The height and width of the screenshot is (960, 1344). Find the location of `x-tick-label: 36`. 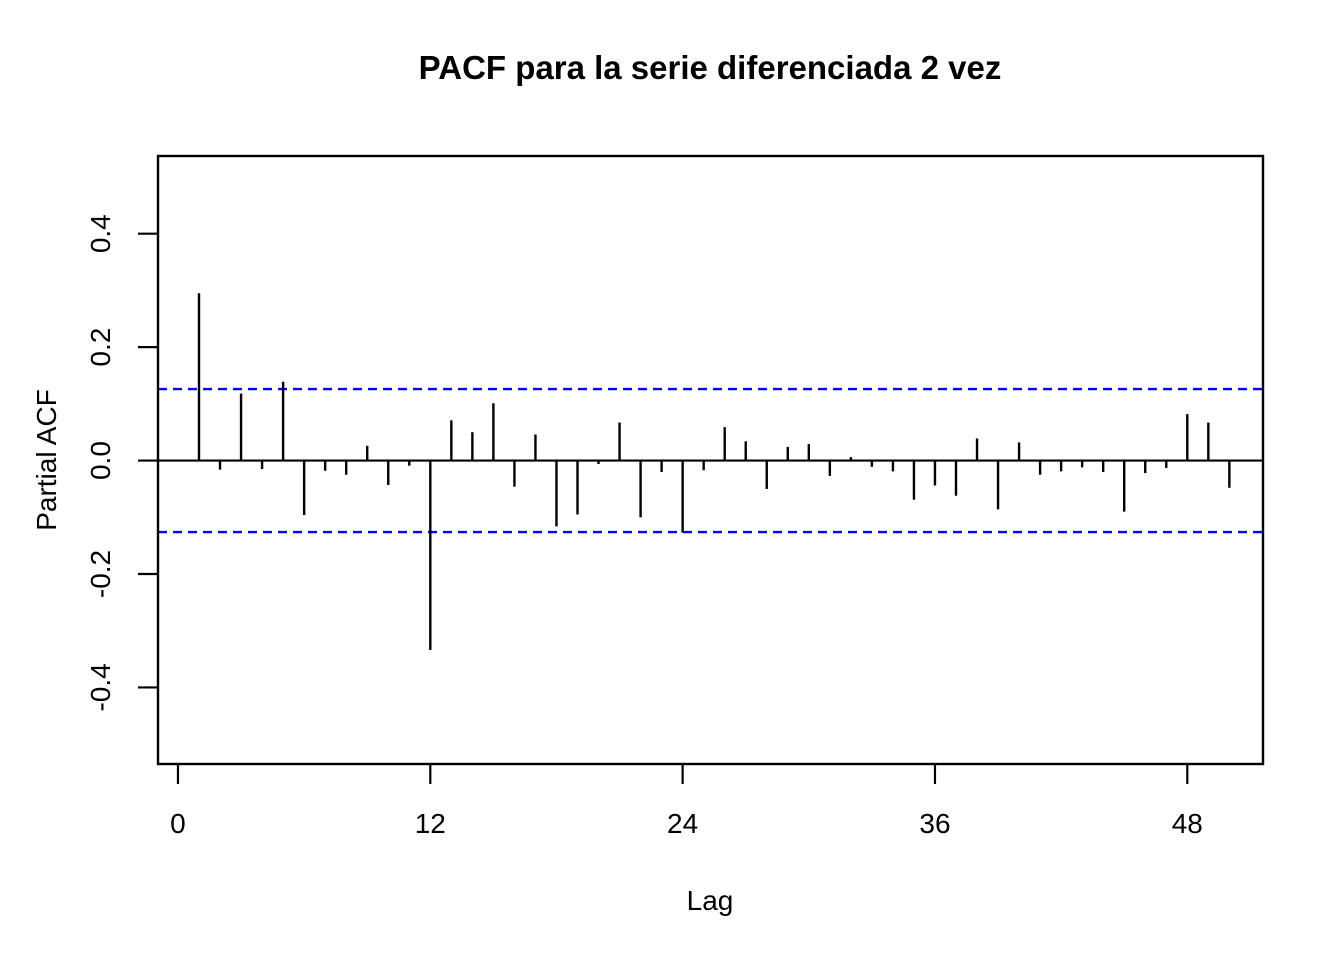

x-tick-label: 36 is located at coordinates (934, 823).